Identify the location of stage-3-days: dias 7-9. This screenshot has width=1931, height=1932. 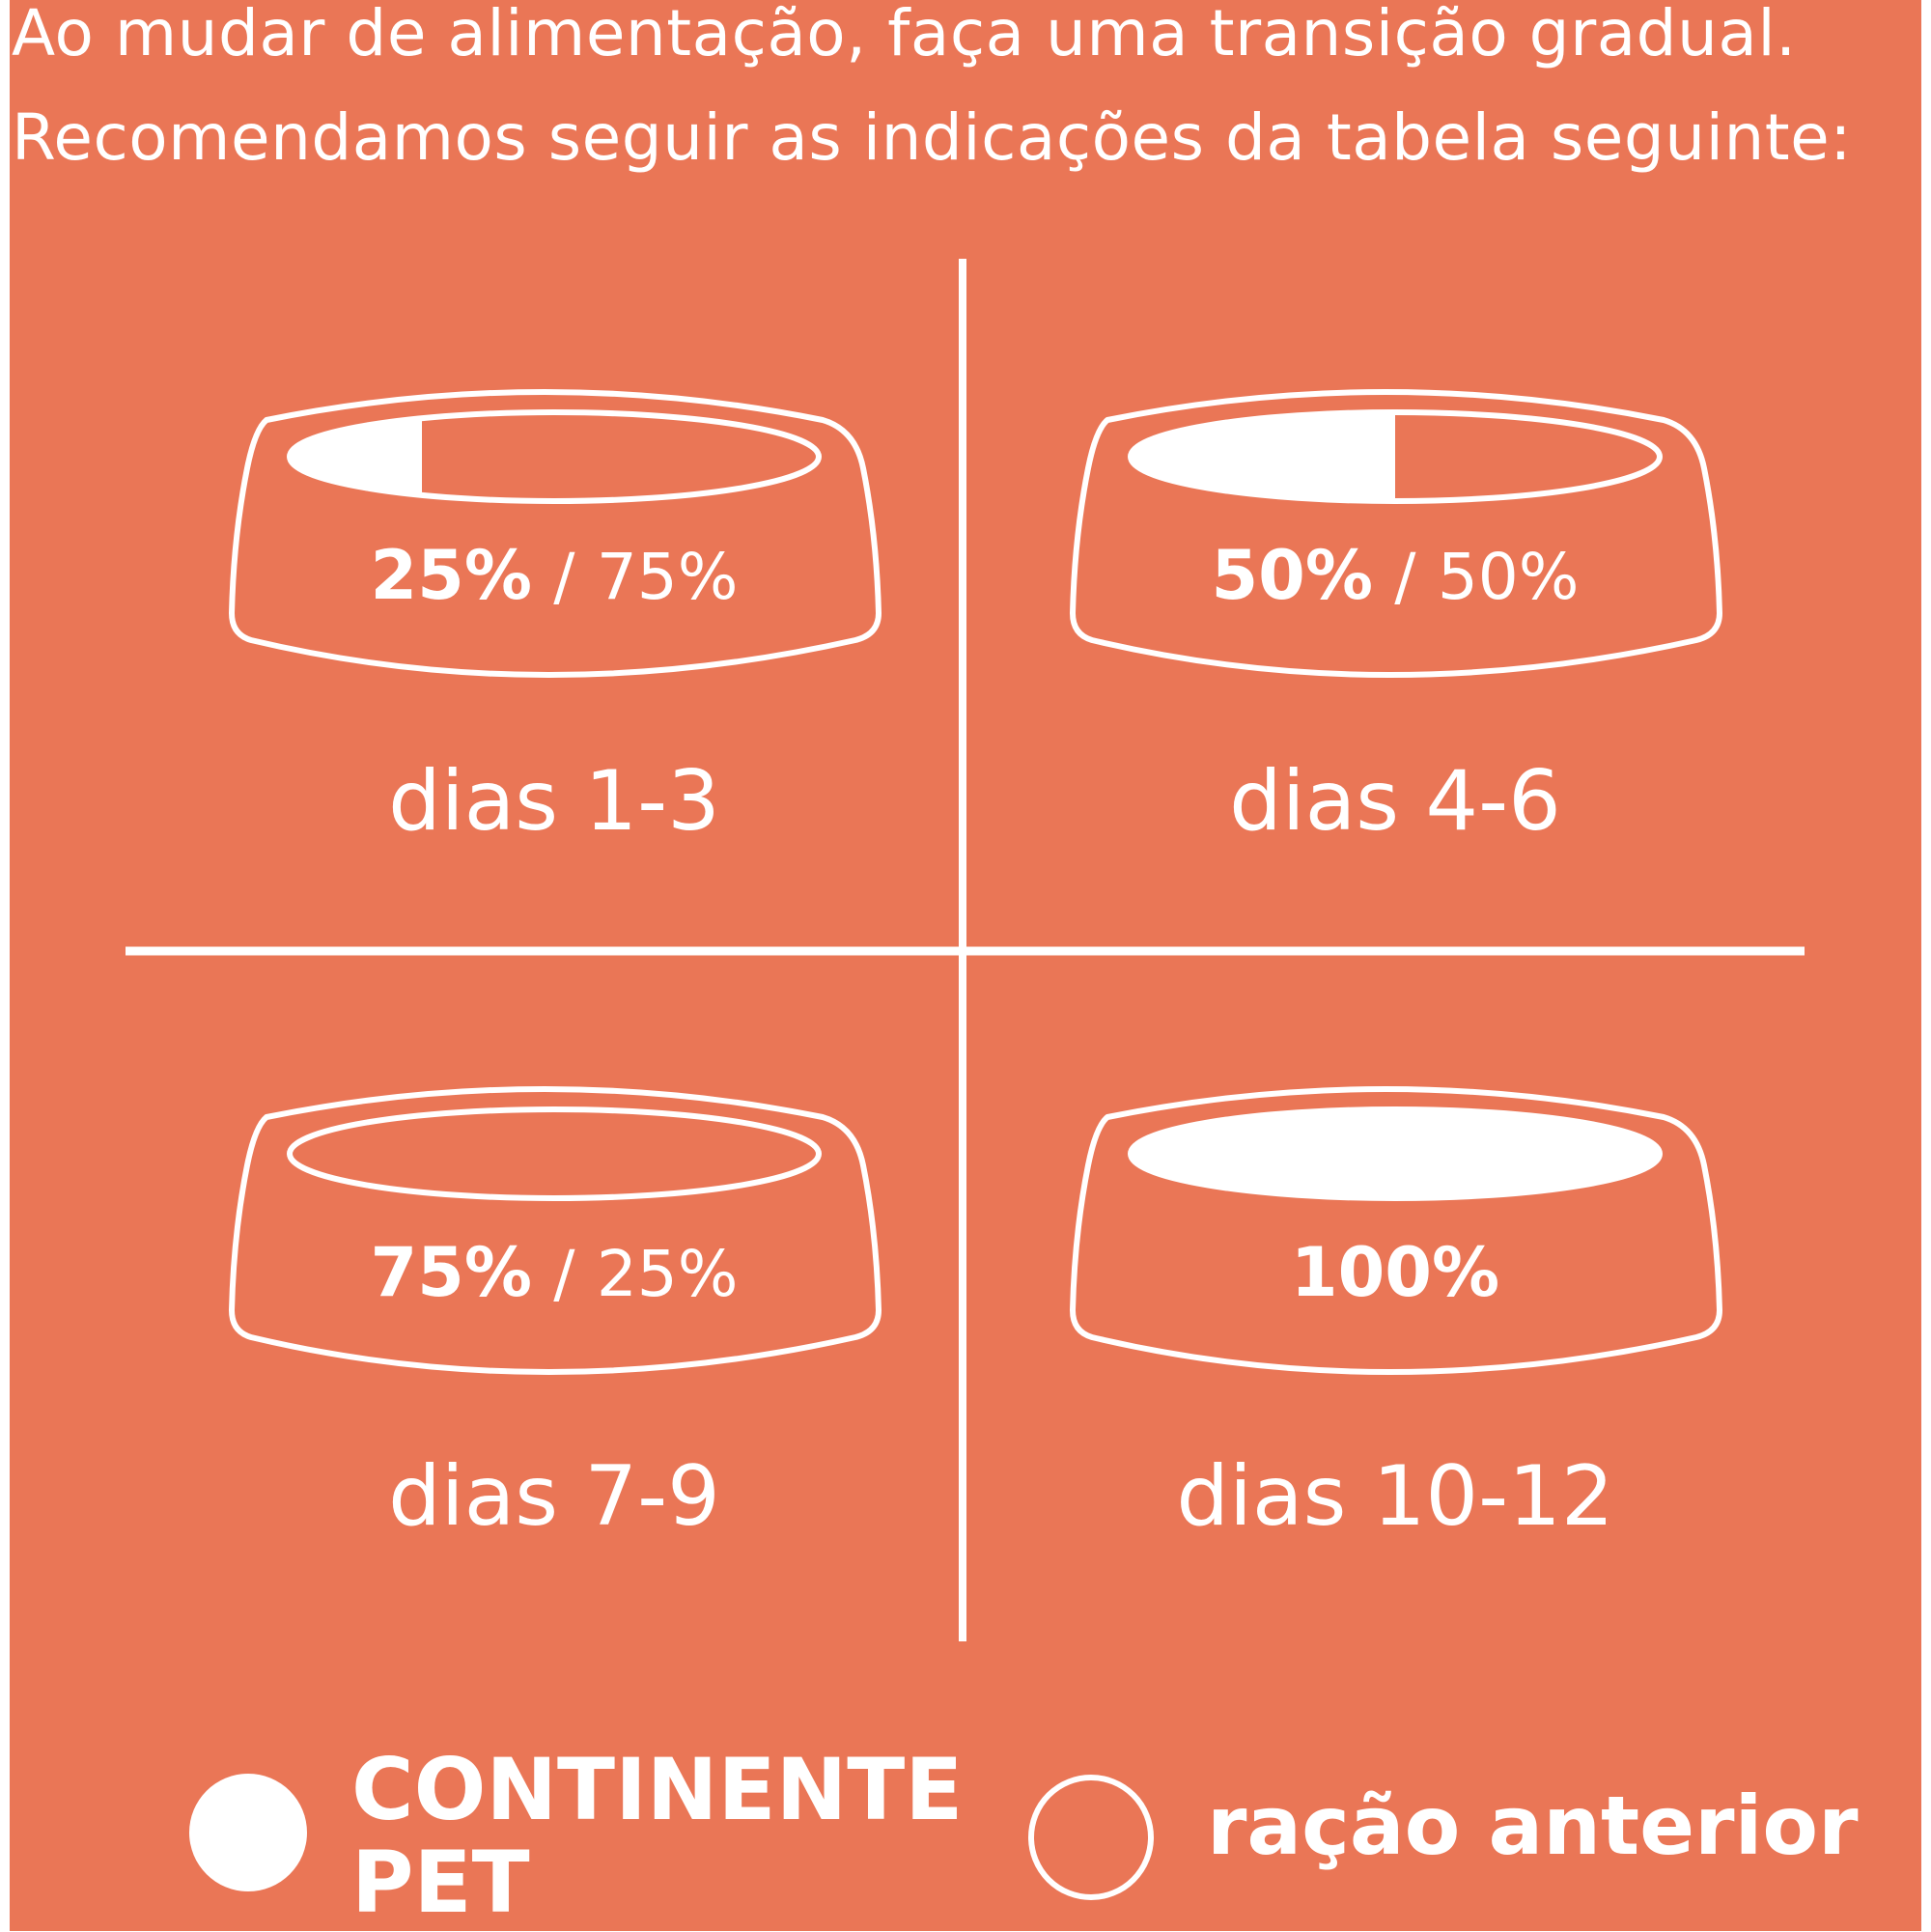
(554, 1497).